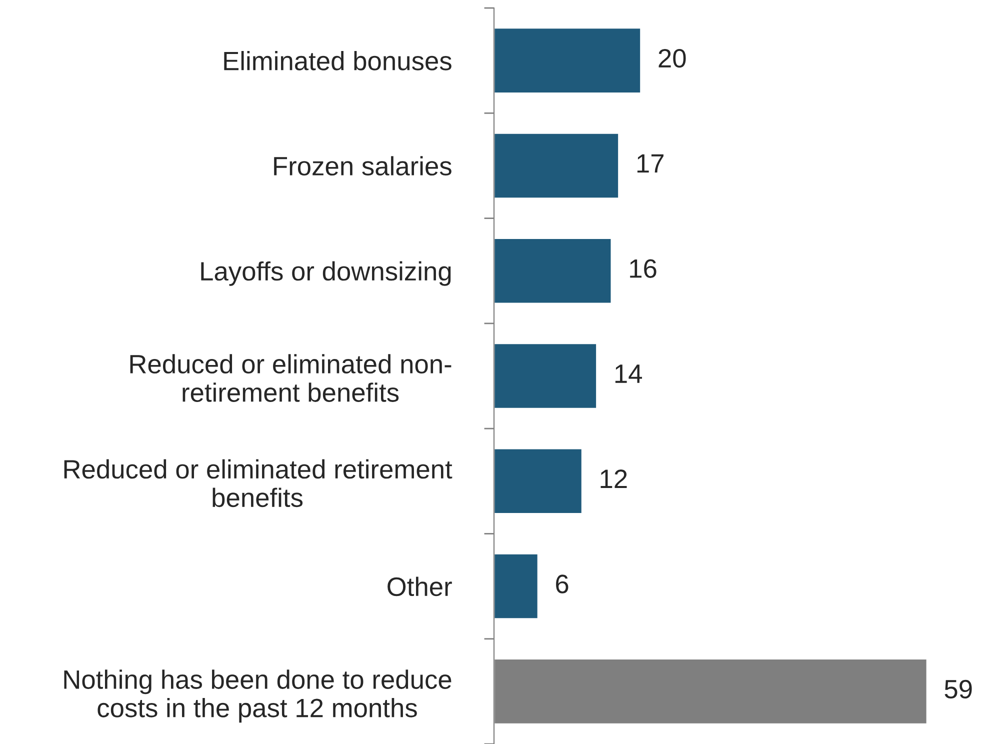 The width and height of the screenshot is (982, 744). I want to click on y-tick-label: Frozen salaries, so click(363, 166).